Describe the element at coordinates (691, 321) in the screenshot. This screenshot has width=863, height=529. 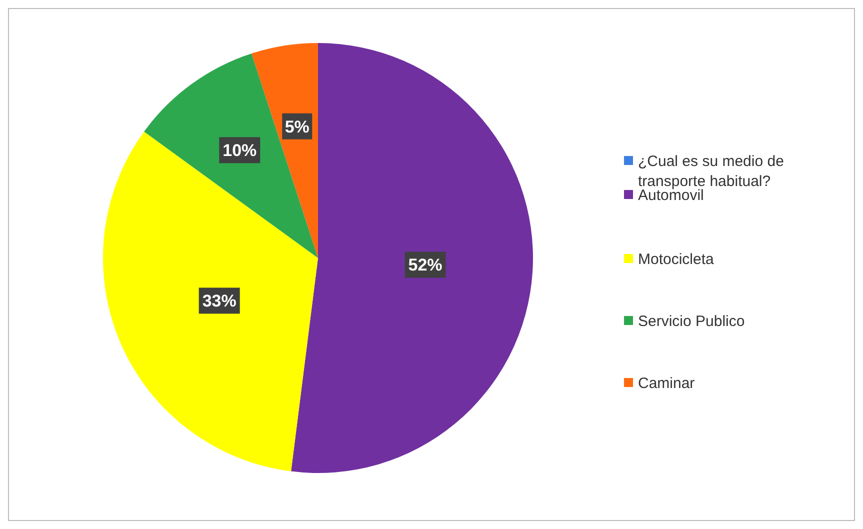
I see `legend-label: Servicio Publico` at that location.